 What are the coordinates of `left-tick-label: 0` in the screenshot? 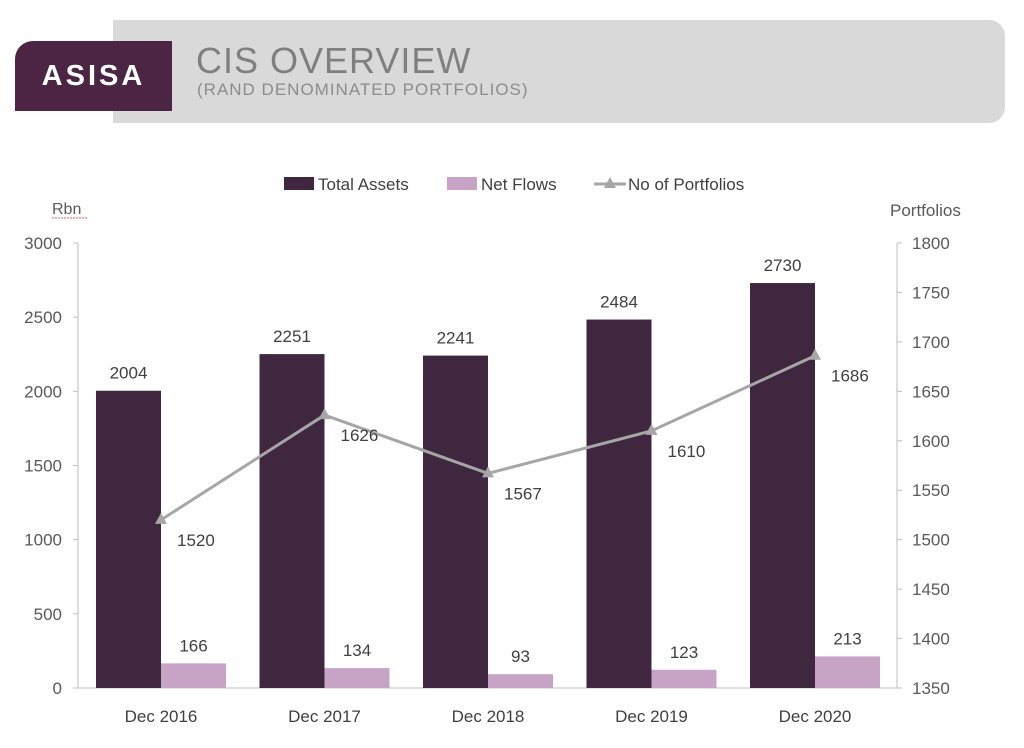 It's located at (57, 688).